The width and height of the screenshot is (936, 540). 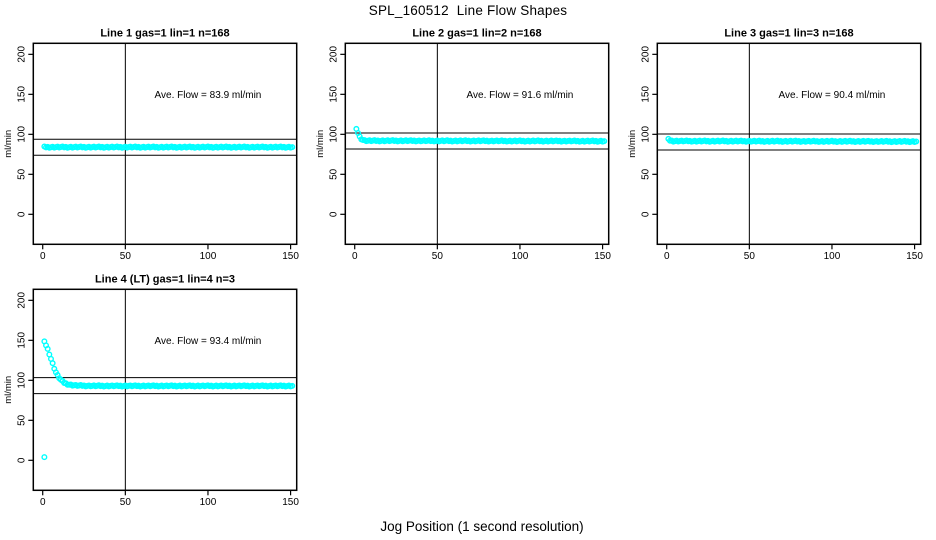 I want to click on ave-flow-annotation: Ave. Flow = 90.4 ml/min, so click(x=832, y=95).